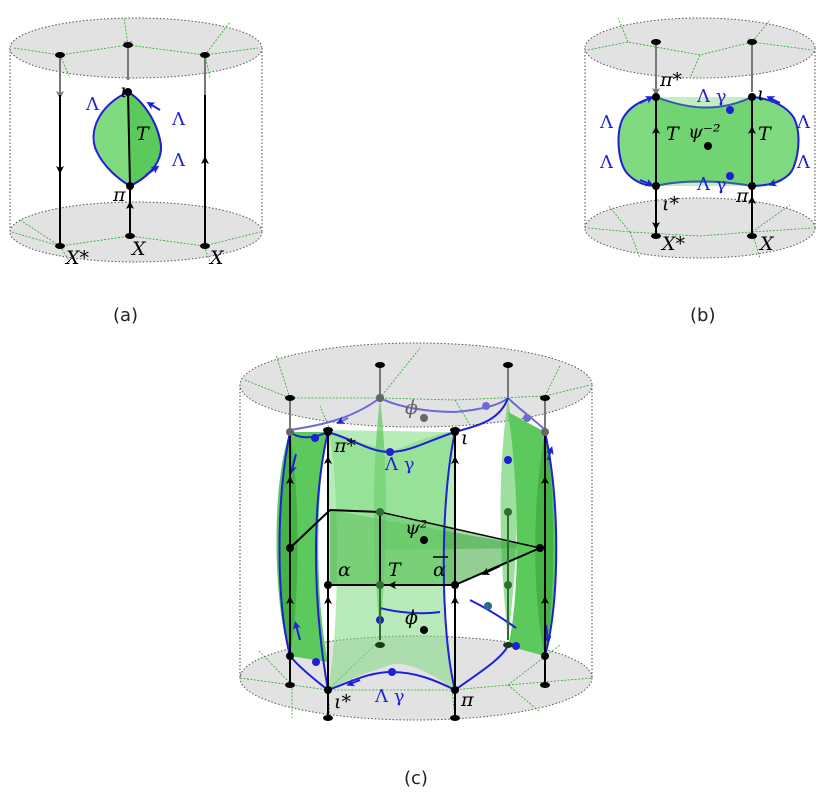 This screenshot has height=792, width=818. I want to click on panel-c-psi-label: ψ², so click(416, 528).